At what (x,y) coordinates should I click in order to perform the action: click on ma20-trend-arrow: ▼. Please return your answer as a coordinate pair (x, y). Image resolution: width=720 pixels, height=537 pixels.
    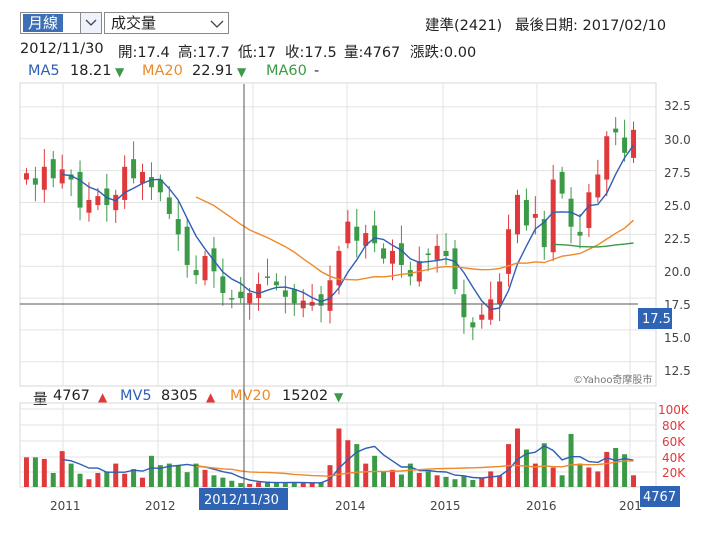
    Looking at the image, I should click on (242, 72).